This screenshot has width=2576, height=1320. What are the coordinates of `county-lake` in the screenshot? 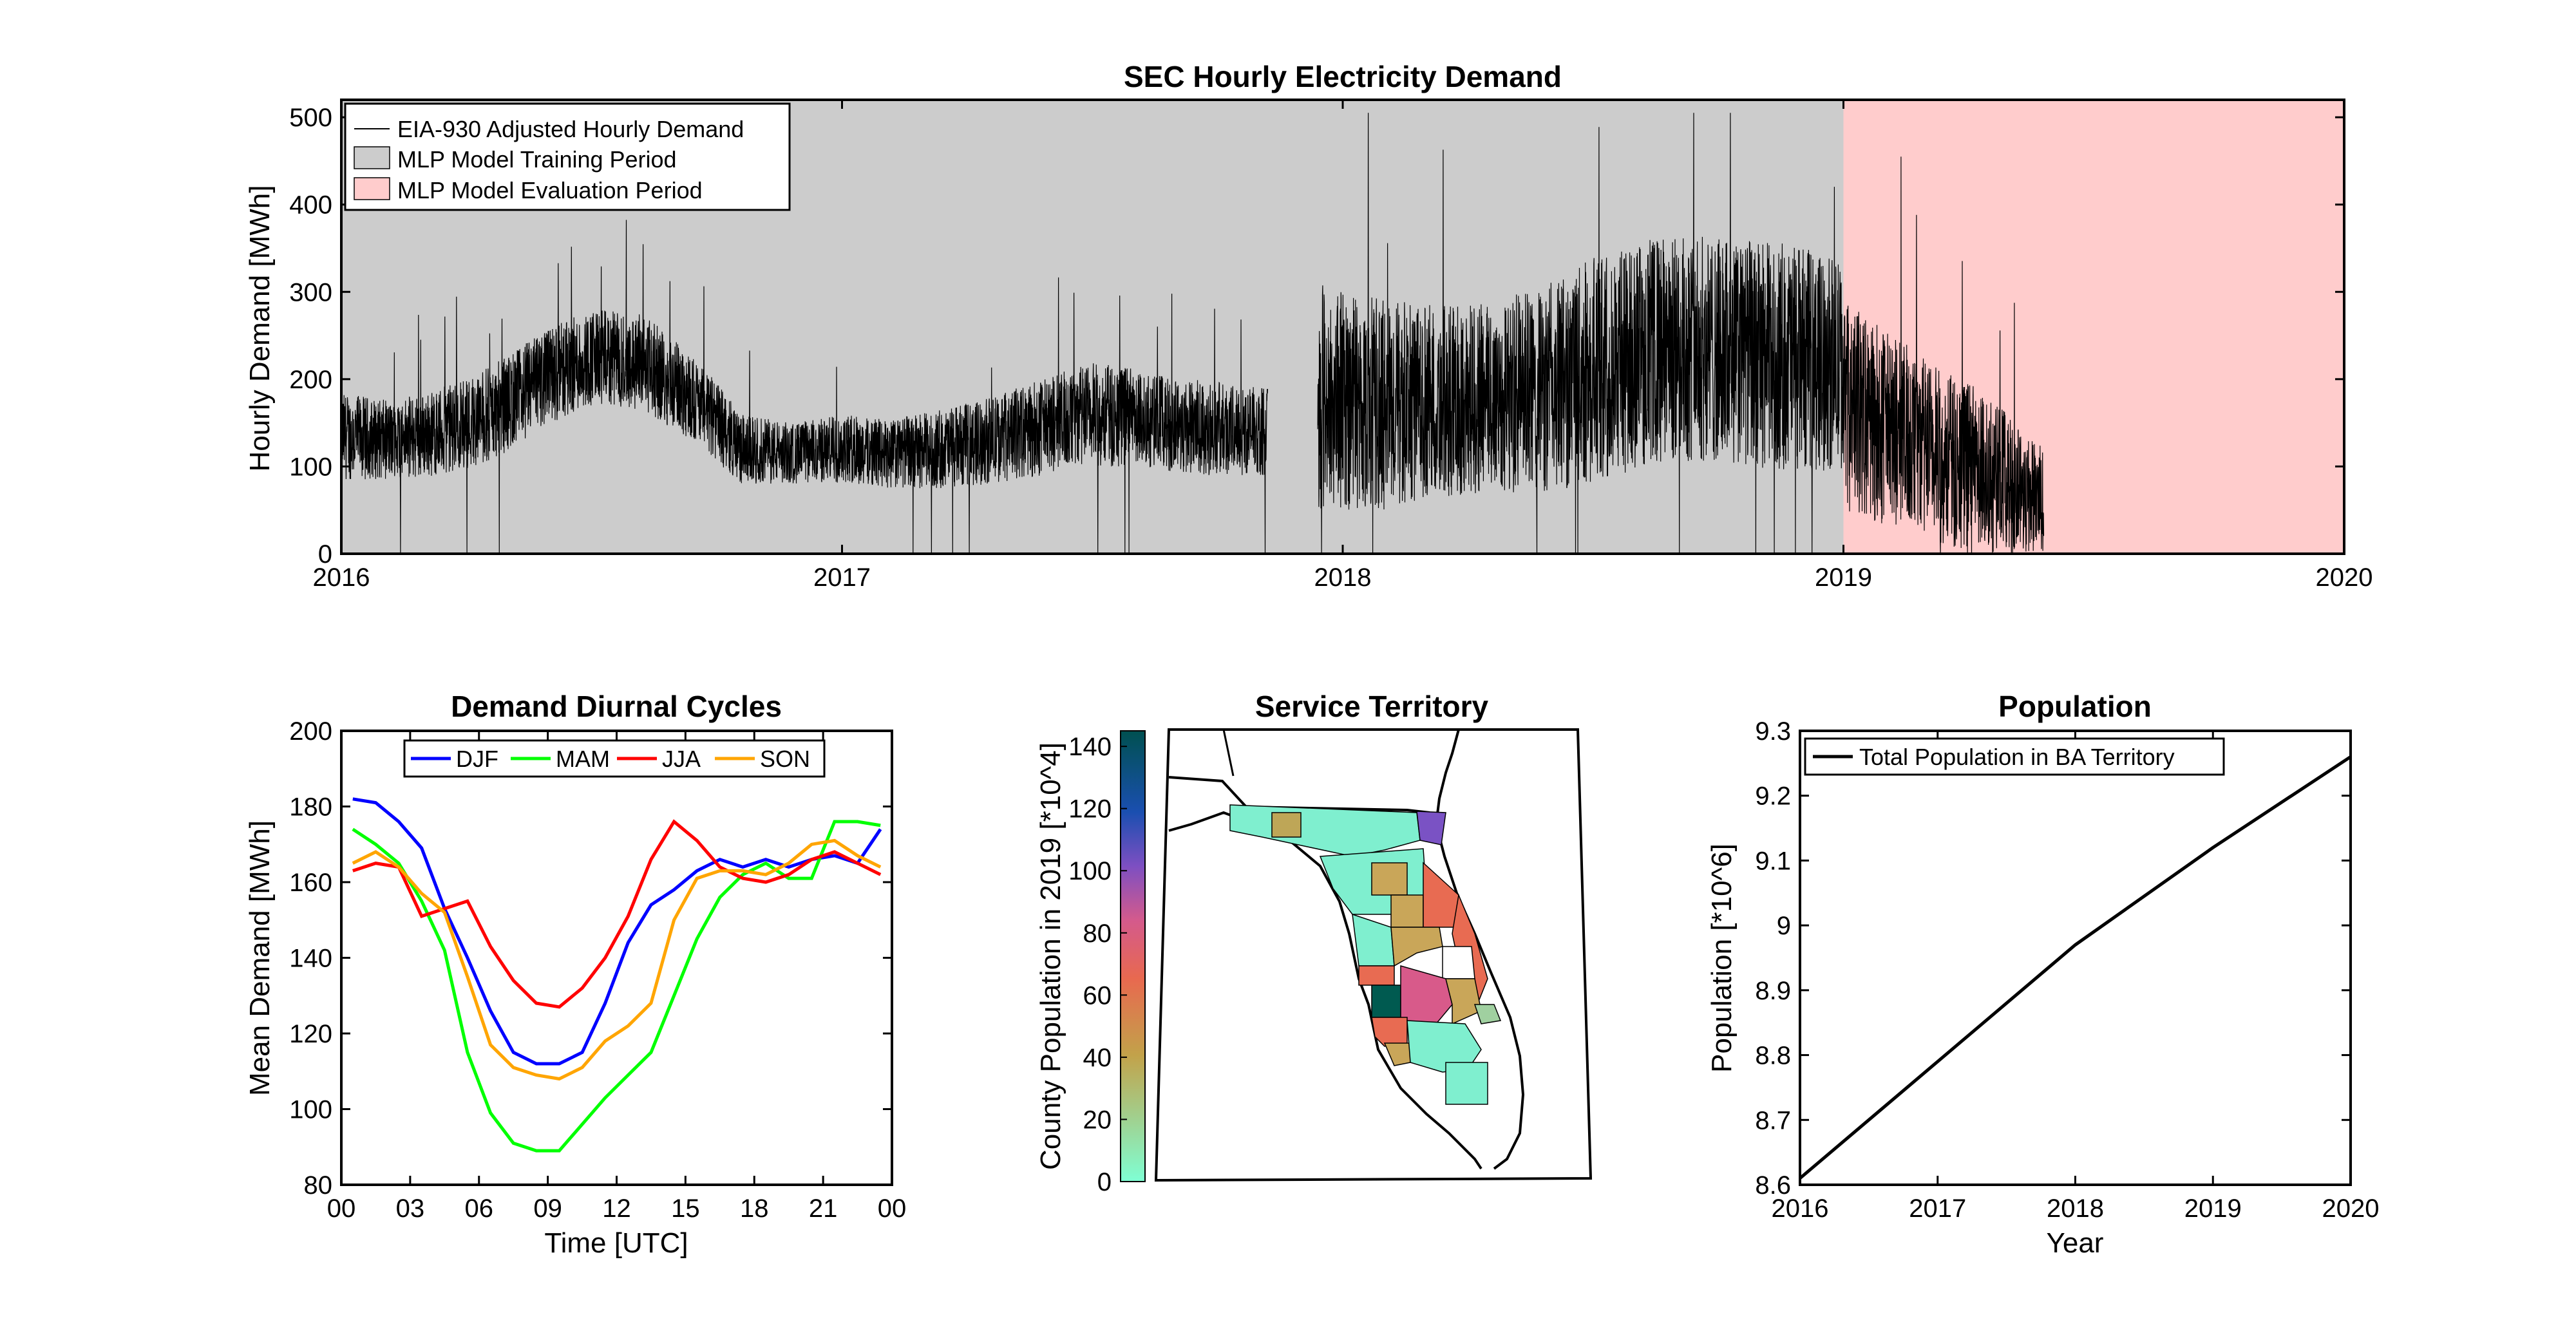 It's located at (1416, 947).